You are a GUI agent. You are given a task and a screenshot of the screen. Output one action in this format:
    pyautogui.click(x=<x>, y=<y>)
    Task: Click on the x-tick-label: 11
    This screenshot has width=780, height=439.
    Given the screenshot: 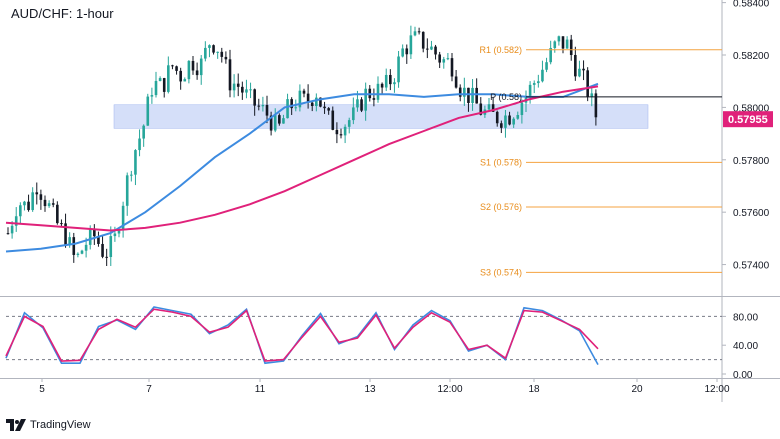 What is the action you would take?
    pyautogui.click(x=260, y=389)
    